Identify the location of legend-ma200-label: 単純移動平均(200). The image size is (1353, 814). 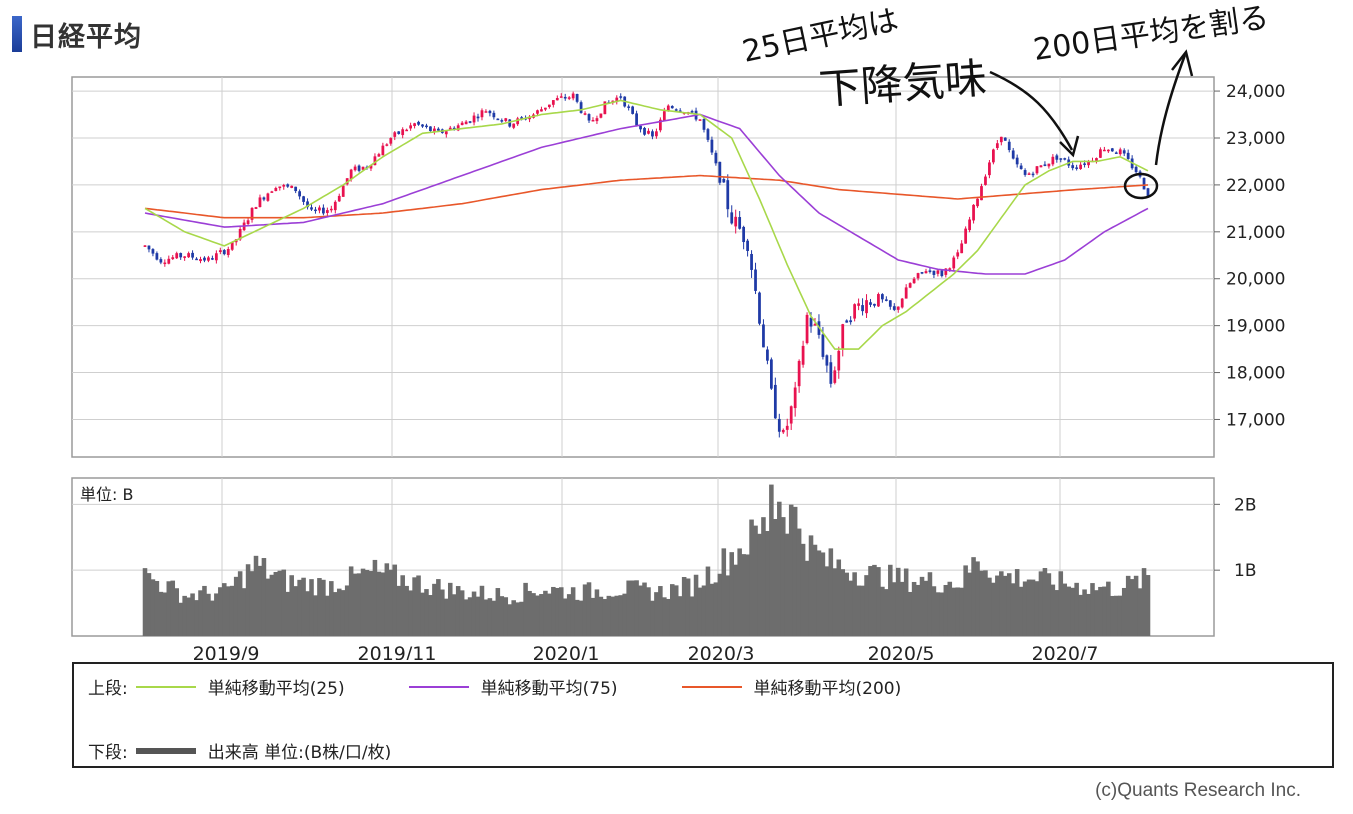
(827, 689).